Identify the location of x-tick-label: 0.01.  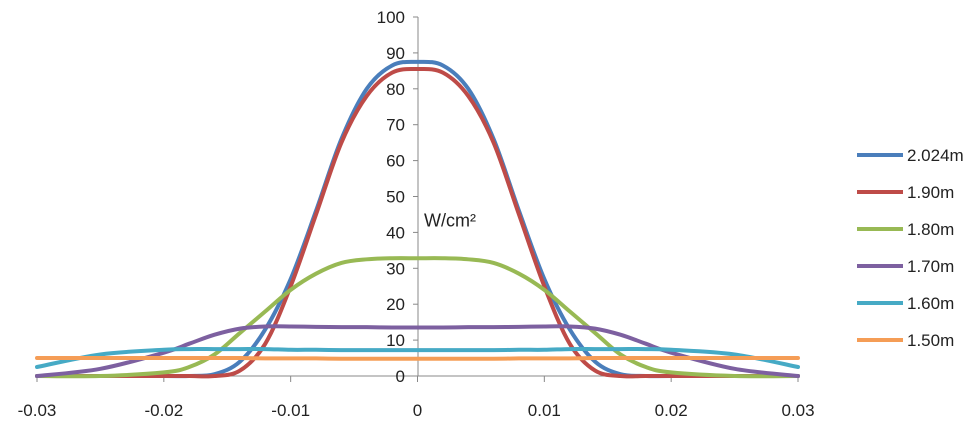
(544, 410).